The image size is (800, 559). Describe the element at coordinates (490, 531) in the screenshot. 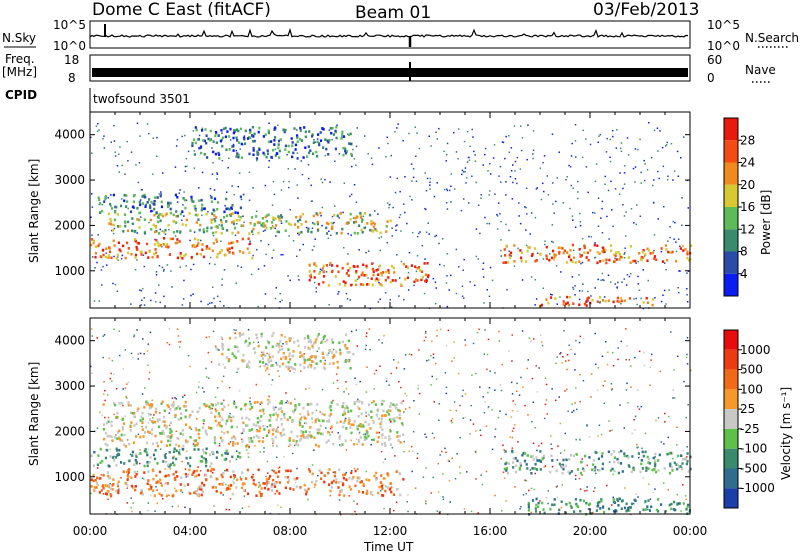

I see `x-tick-label: 16:00` at that location.